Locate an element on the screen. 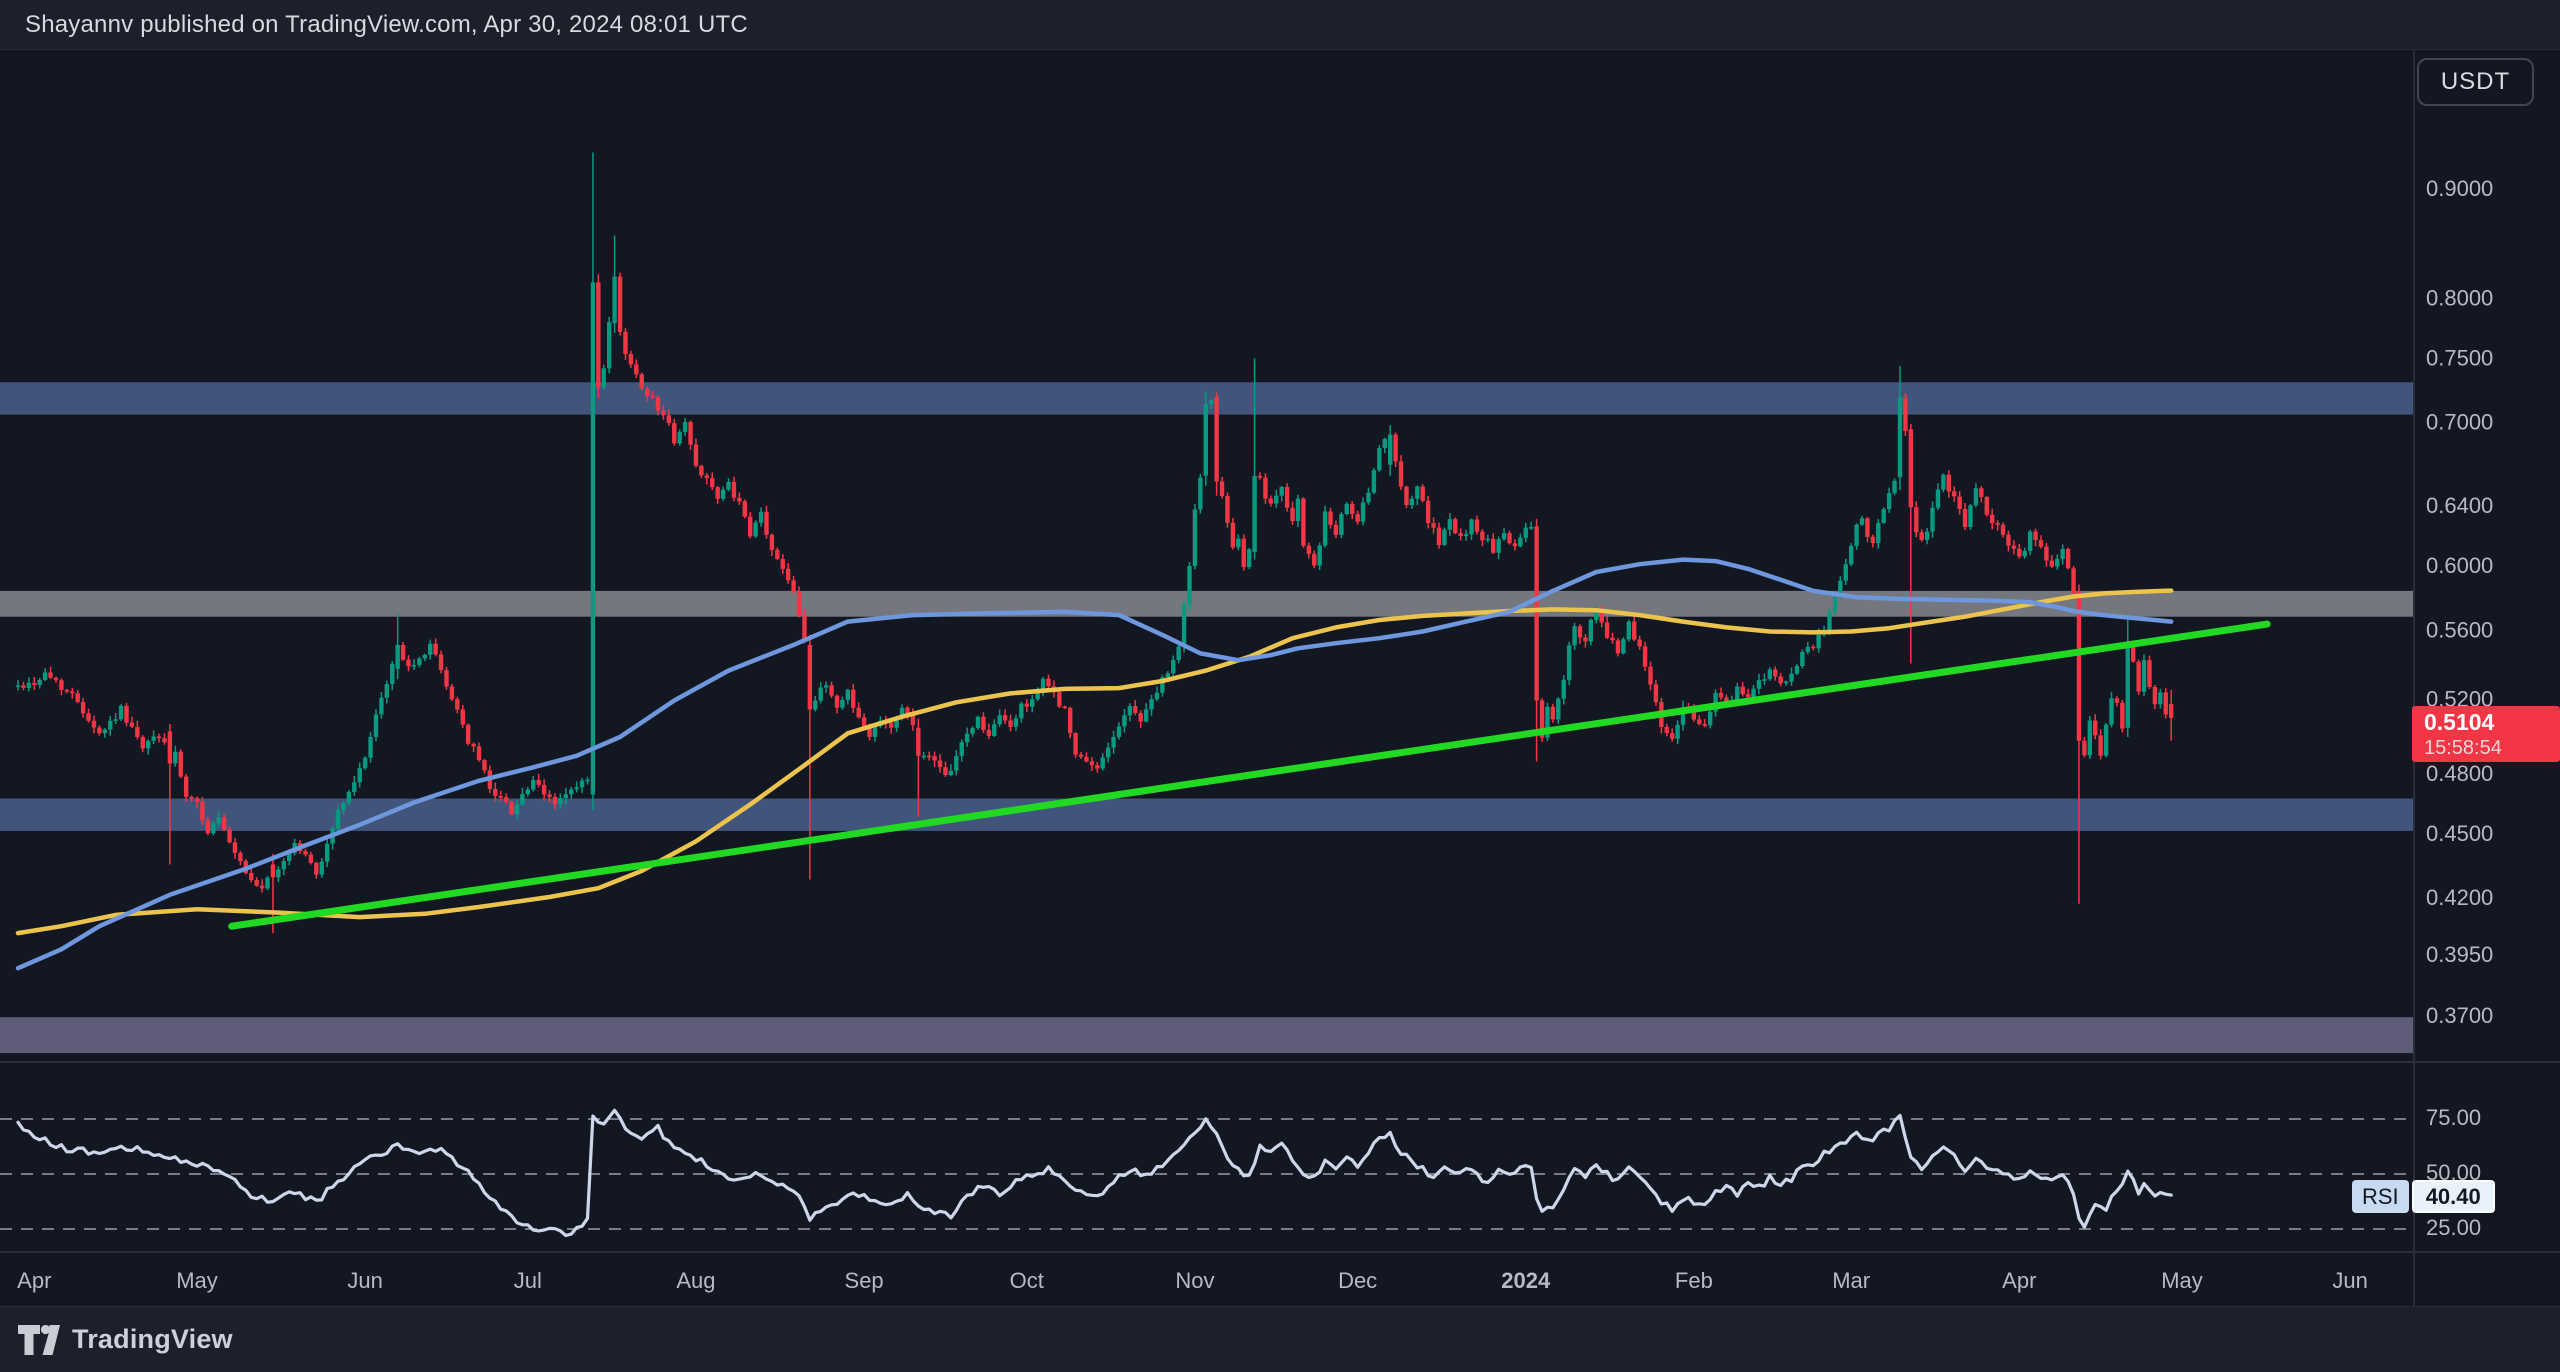 The image size is (2560, 1372). rsi-line is located at coordinates (1094, 1173).